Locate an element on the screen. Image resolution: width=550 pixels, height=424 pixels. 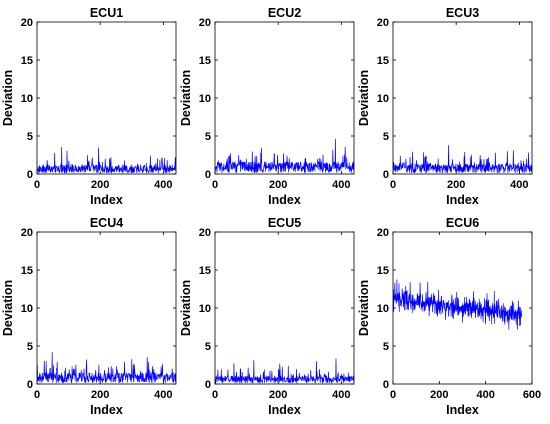
chart-title: ECU4 is located at coordinates (106, 223).